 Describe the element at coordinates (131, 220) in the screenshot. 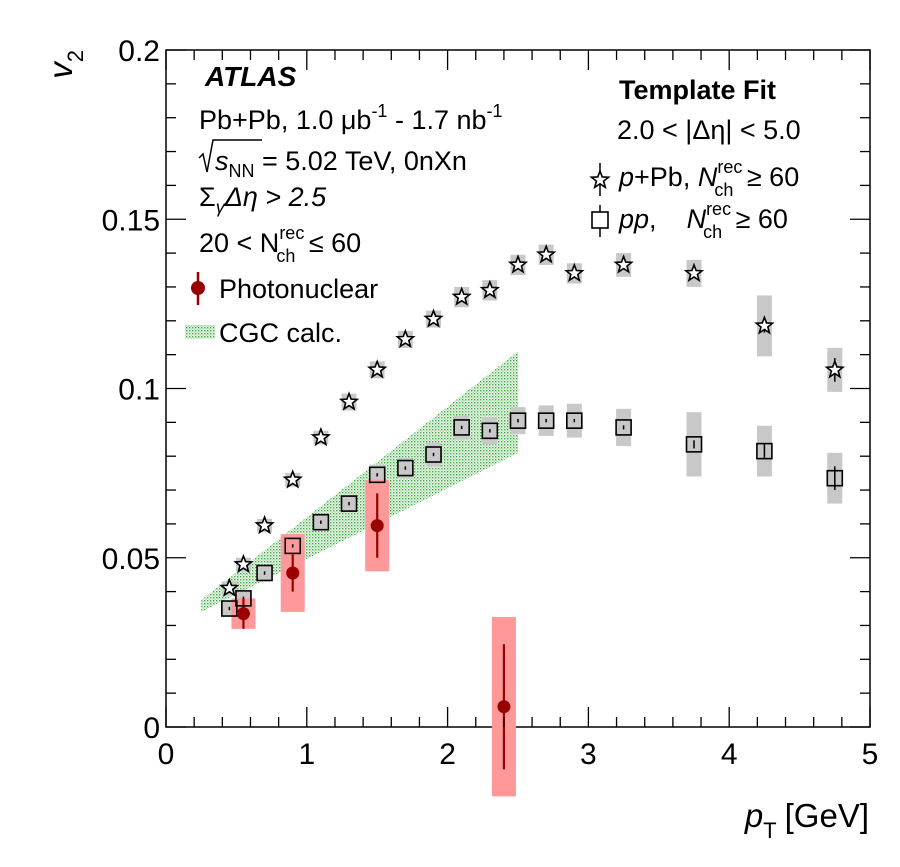

I see `y-tick-label: 0.15` at that location.